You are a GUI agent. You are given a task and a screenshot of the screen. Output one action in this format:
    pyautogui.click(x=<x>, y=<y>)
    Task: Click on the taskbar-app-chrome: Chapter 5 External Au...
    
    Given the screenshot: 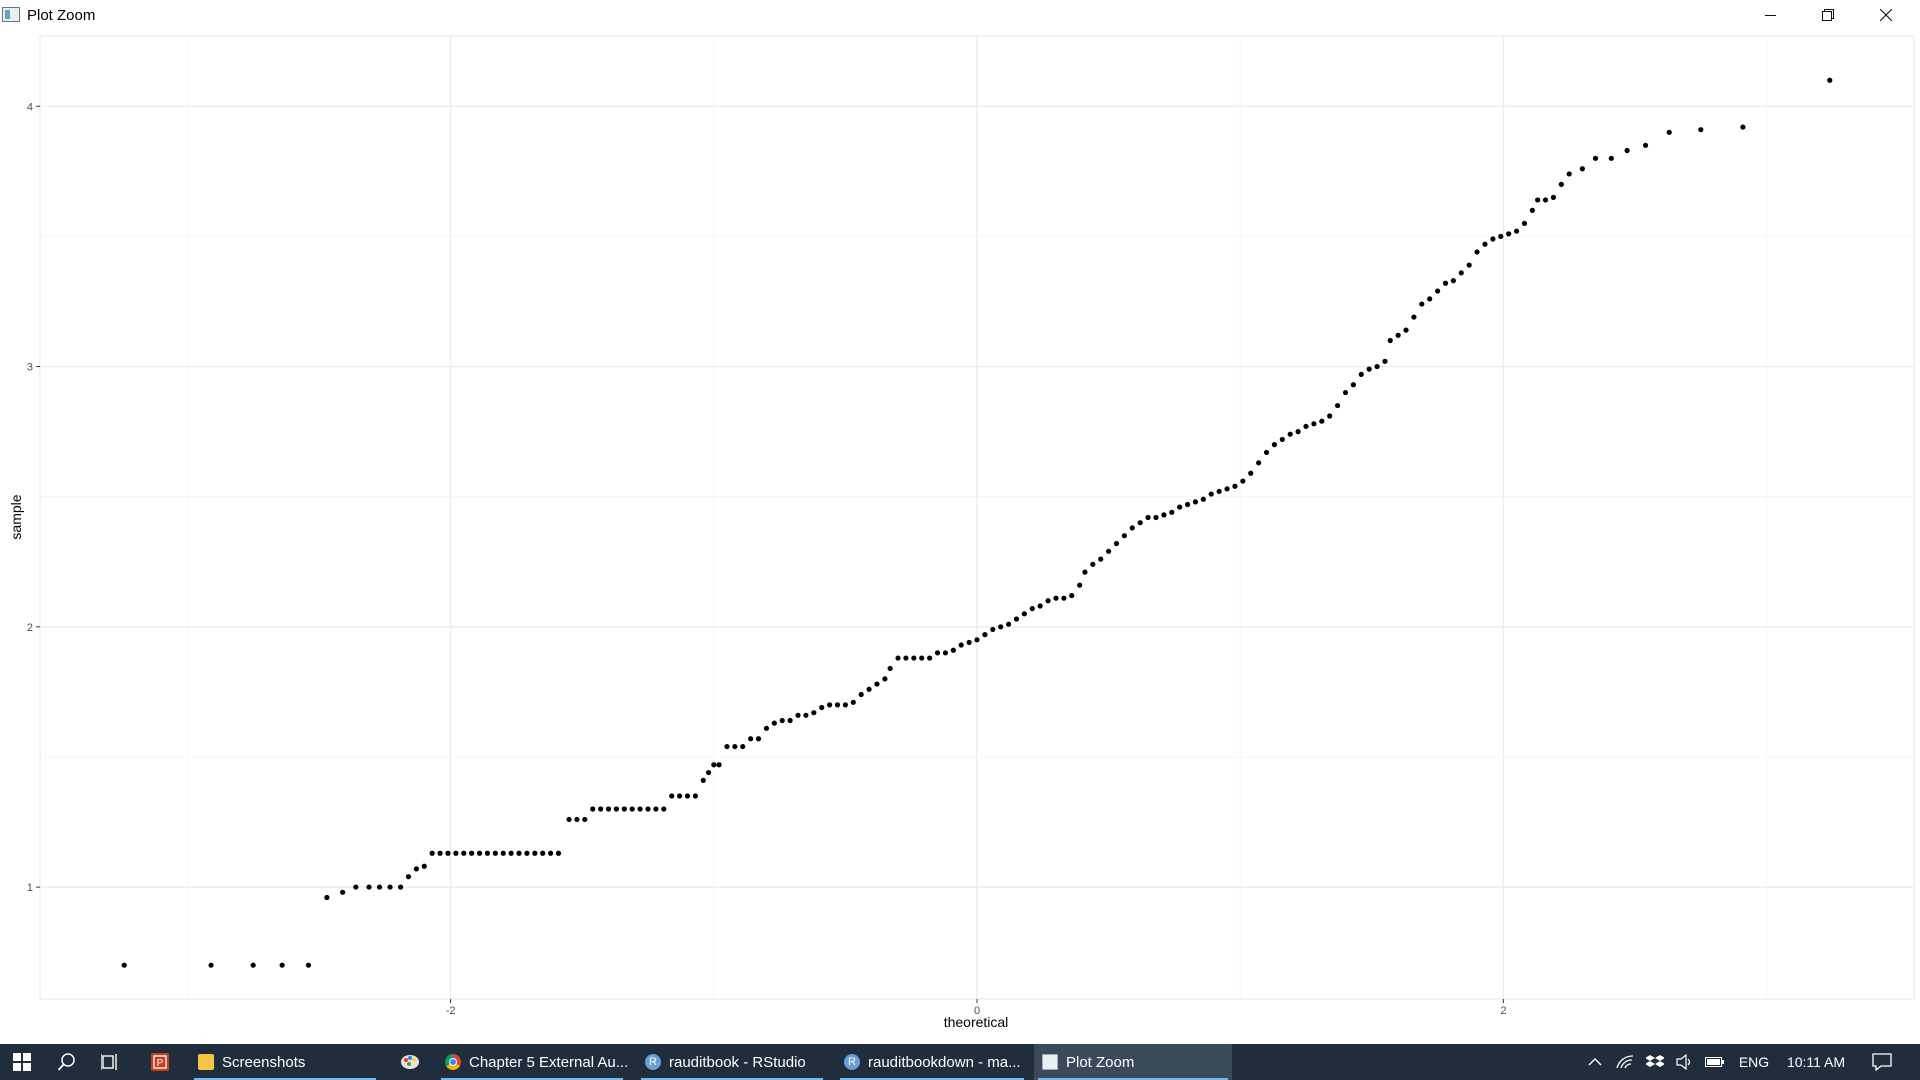 What is the action you would take?
    pyautogui.click(x=532, y=1062)
    